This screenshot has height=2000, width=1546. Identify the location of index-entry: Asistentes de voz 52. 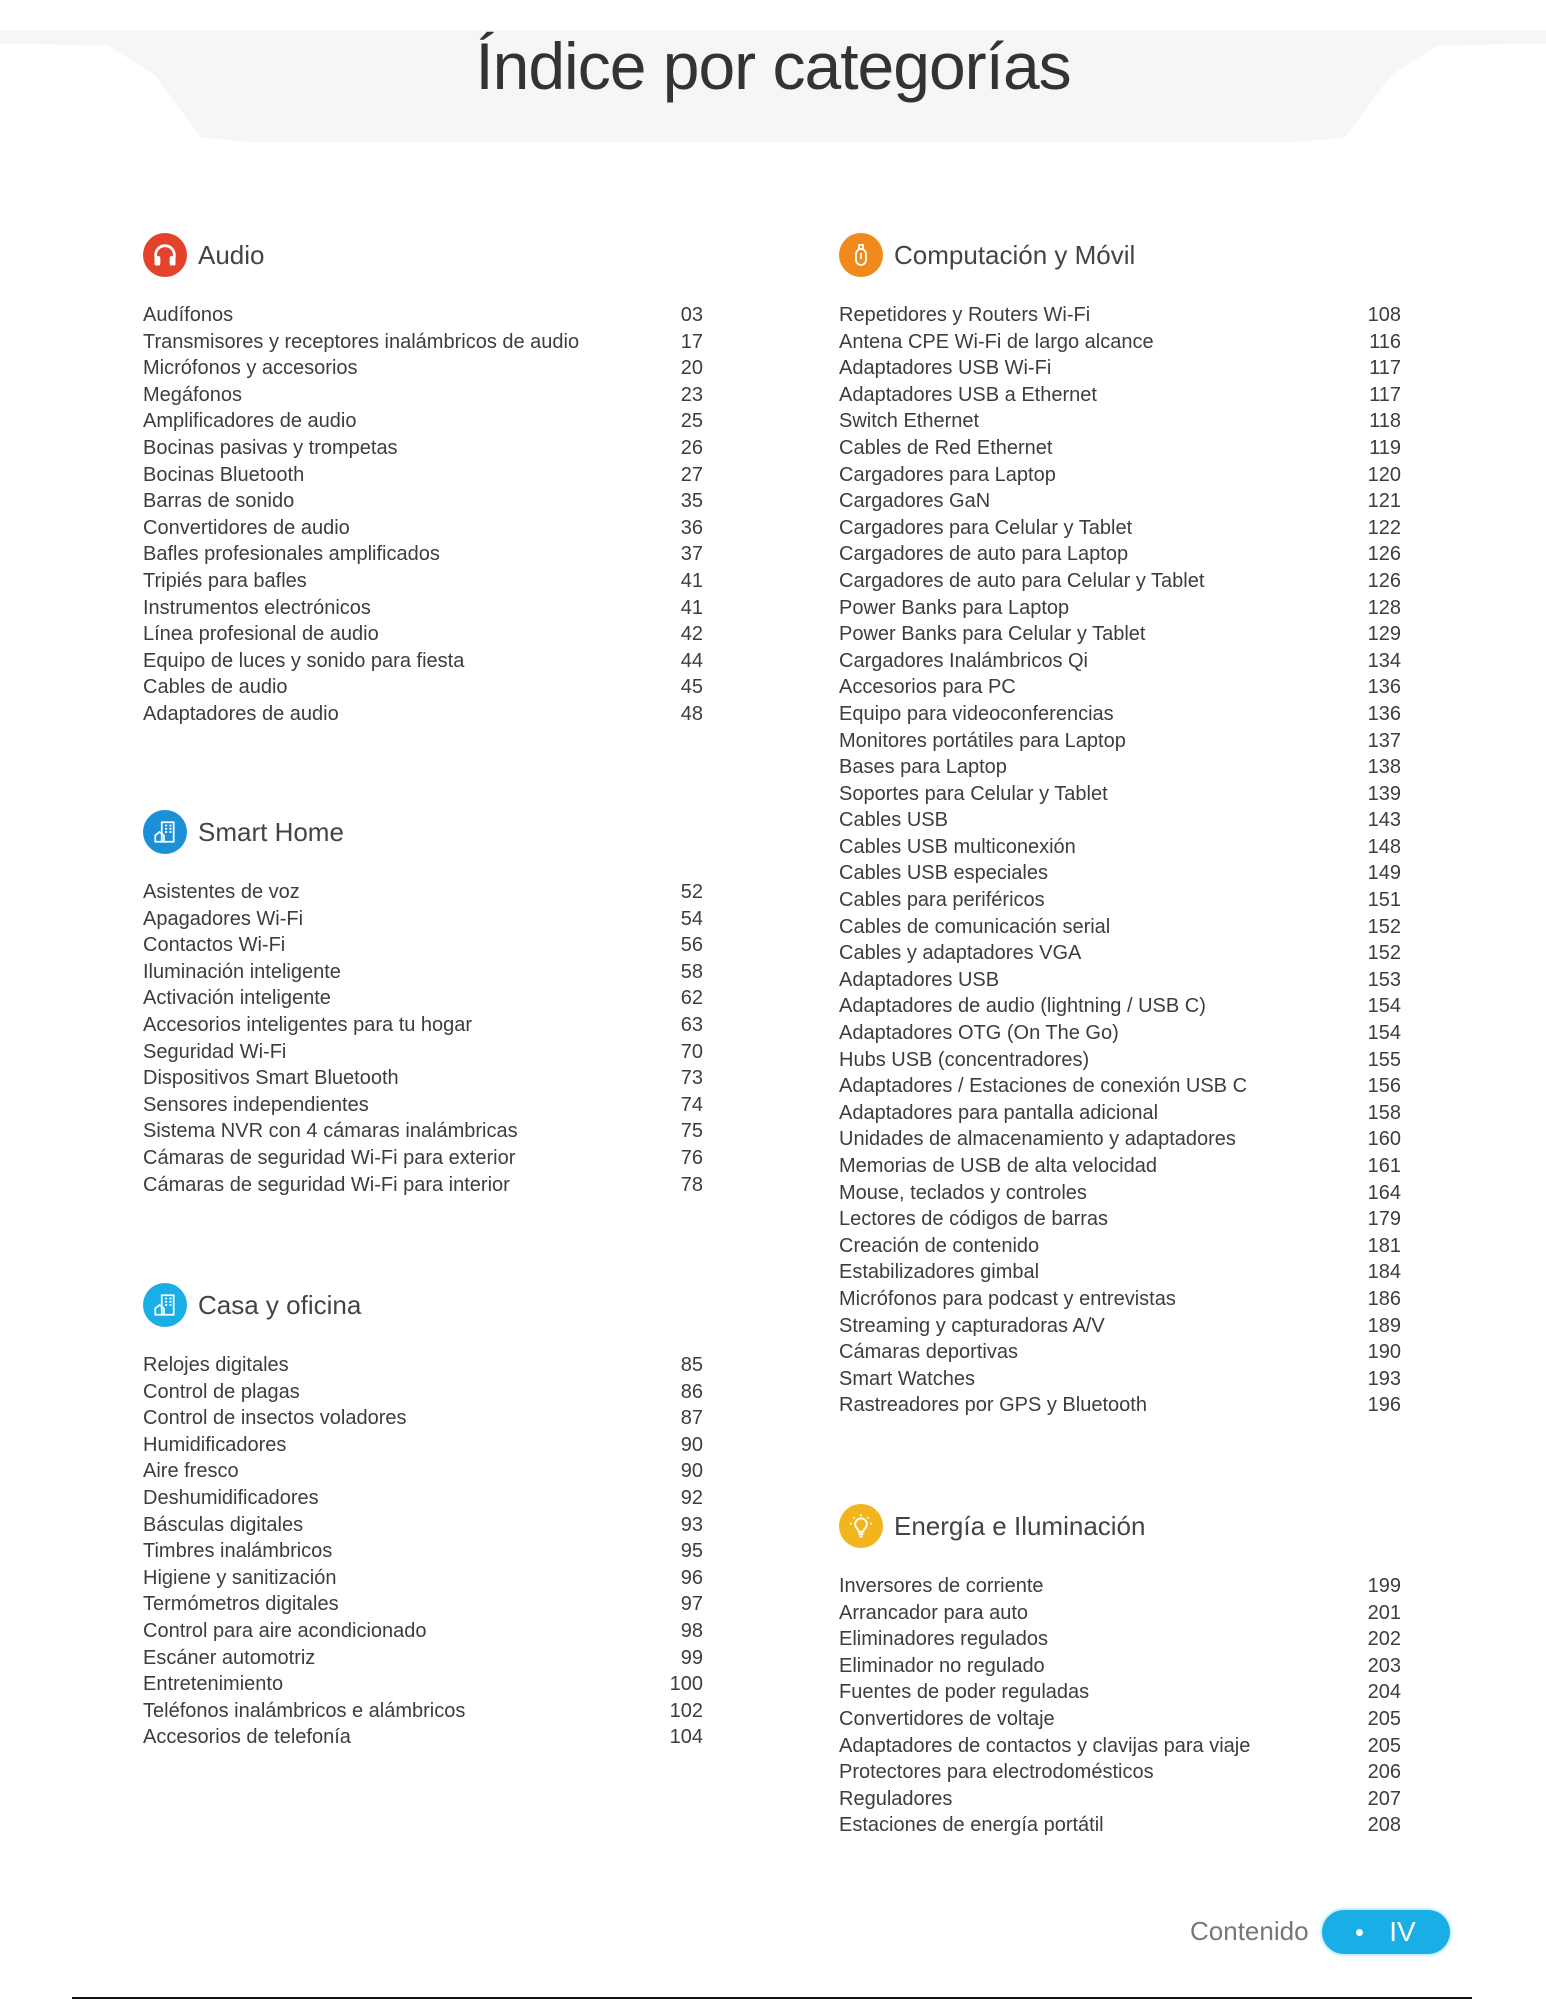
(423, 892).